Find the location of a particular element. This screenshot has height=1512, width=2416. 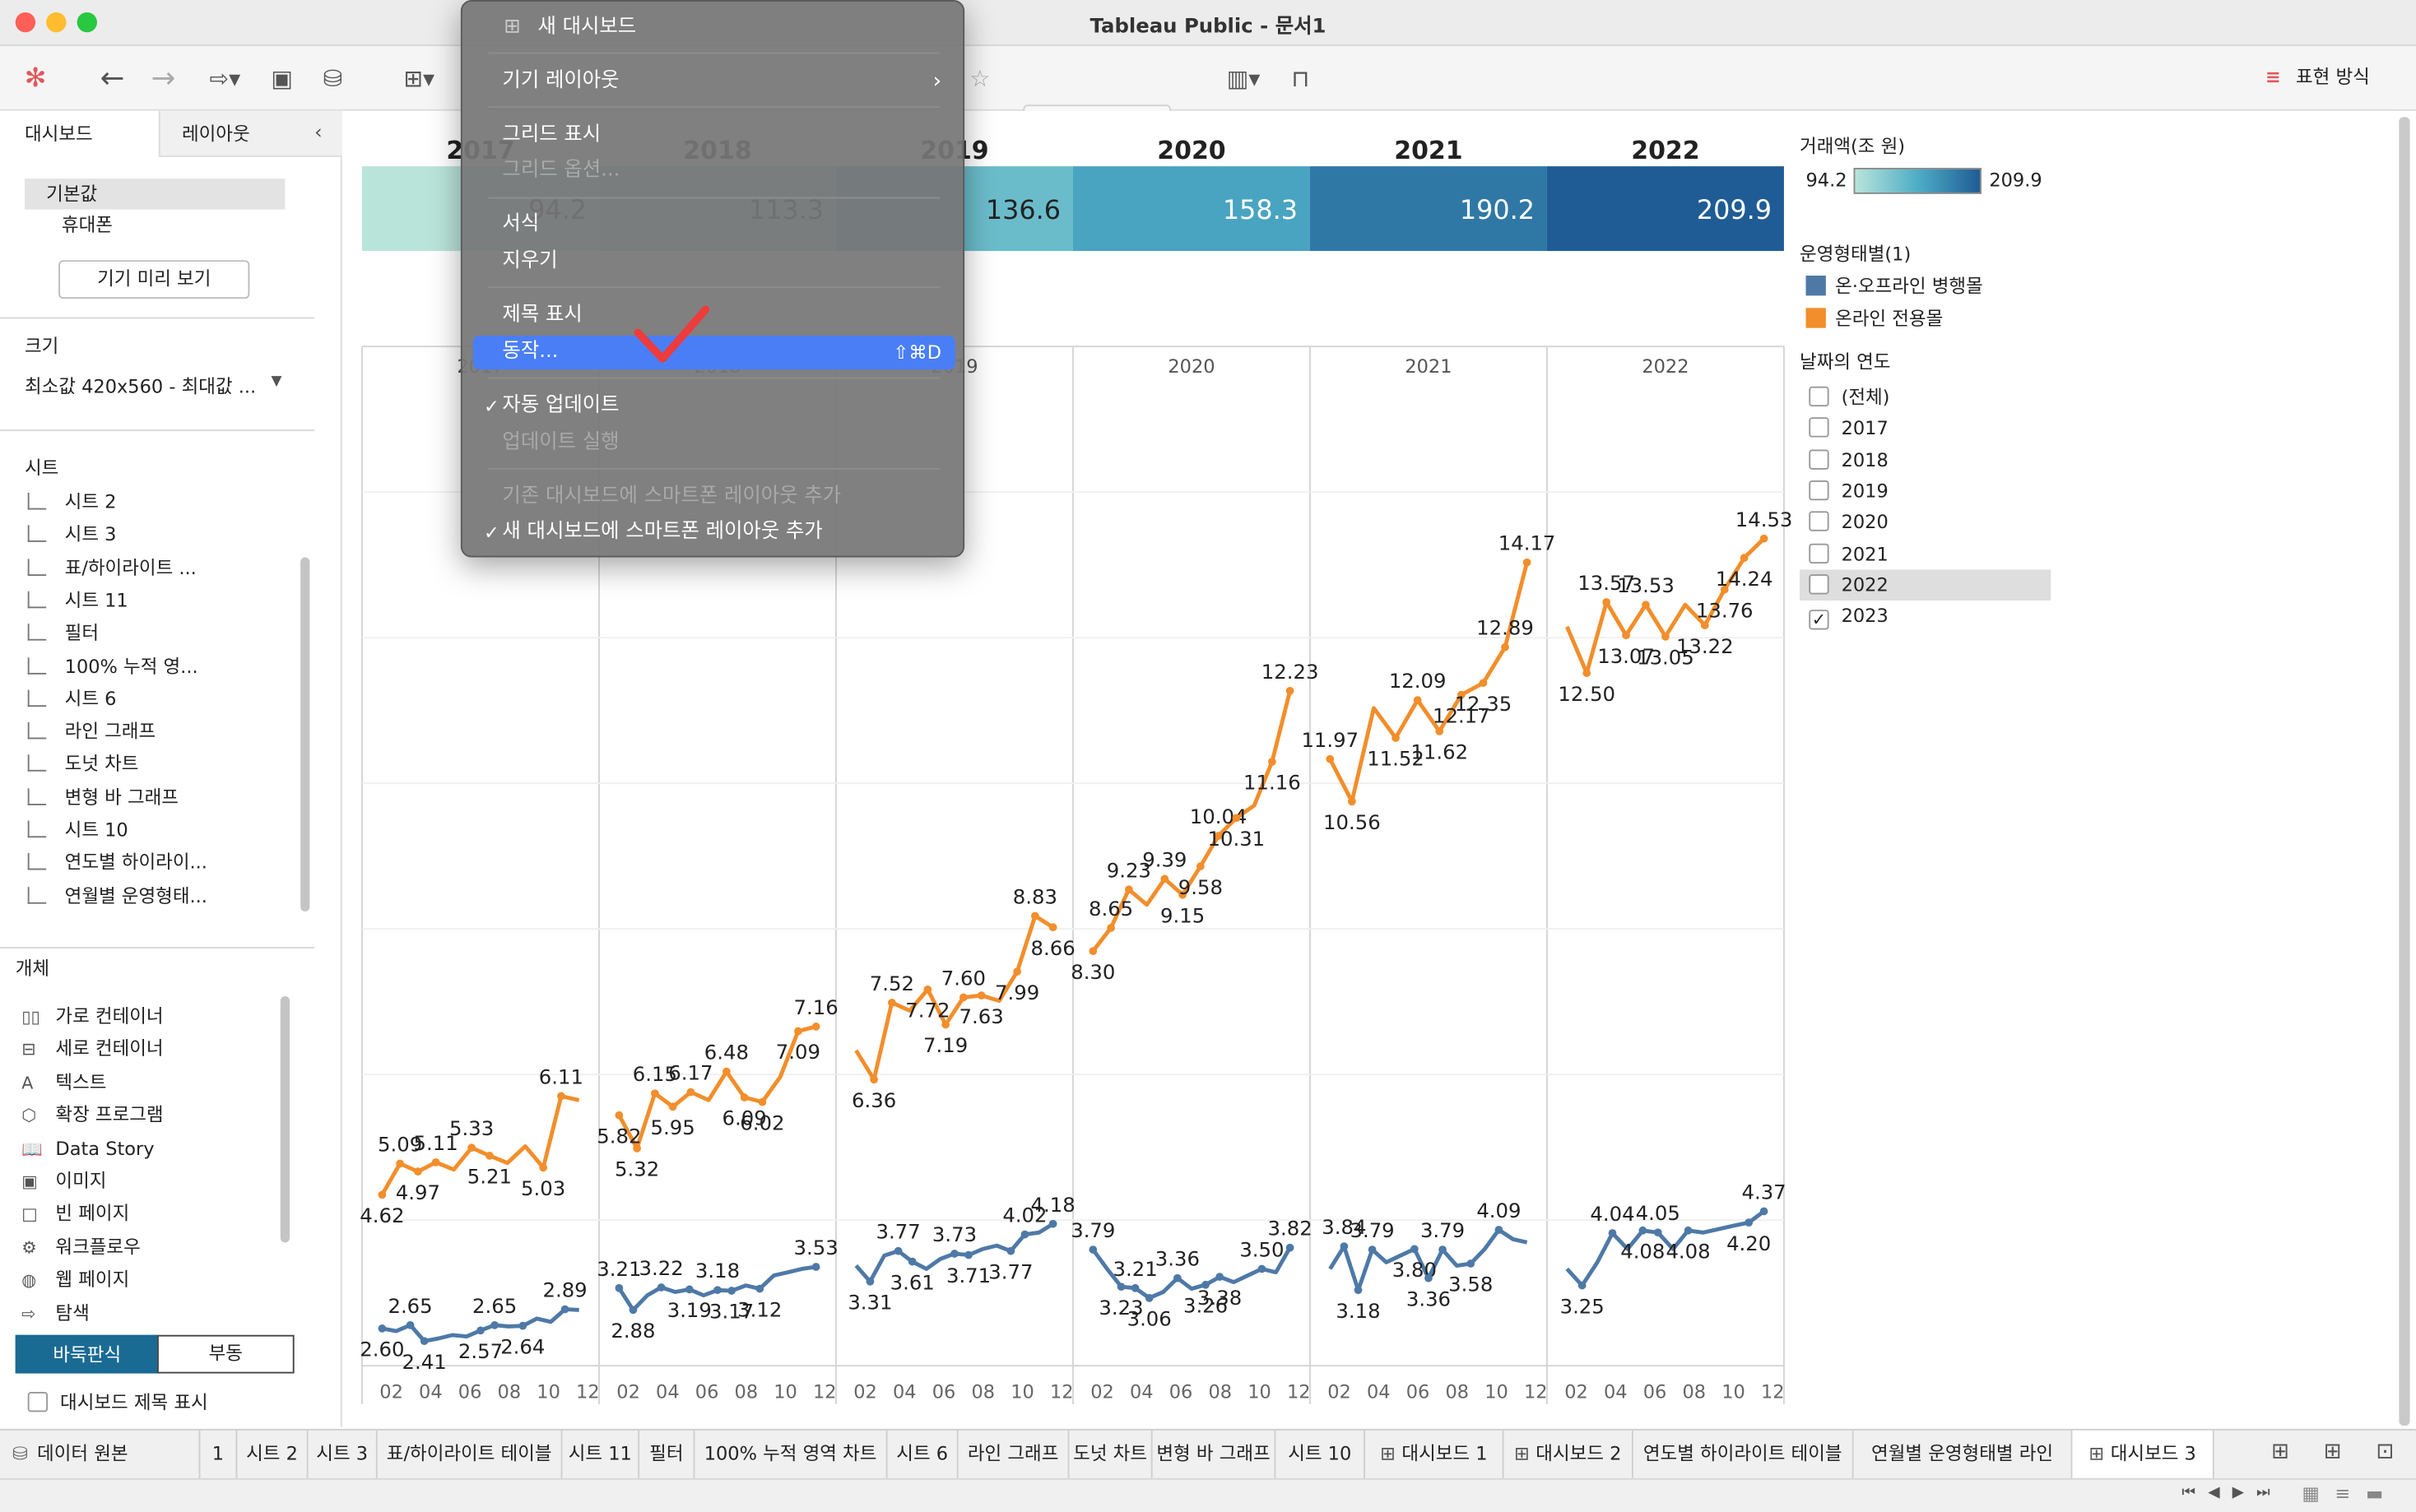

sheet-list-item: 시트 3 is located at coordinates (72, 535).